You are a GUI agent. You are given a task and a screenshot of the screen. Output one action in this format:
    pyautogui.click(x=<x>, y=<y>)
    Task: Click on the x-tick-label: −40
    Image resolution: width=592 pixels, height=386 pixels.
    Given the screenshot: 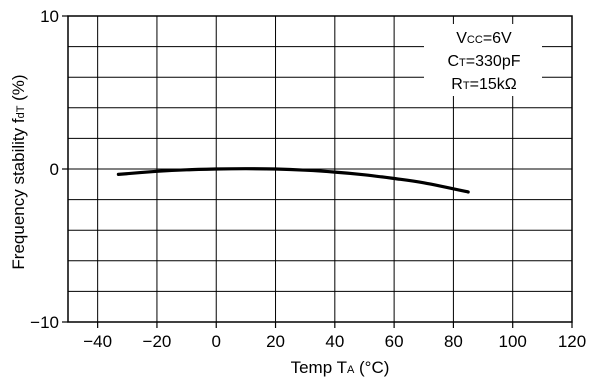 What is the action you would take?
    pyautogui.click(x=97, y=341)
    